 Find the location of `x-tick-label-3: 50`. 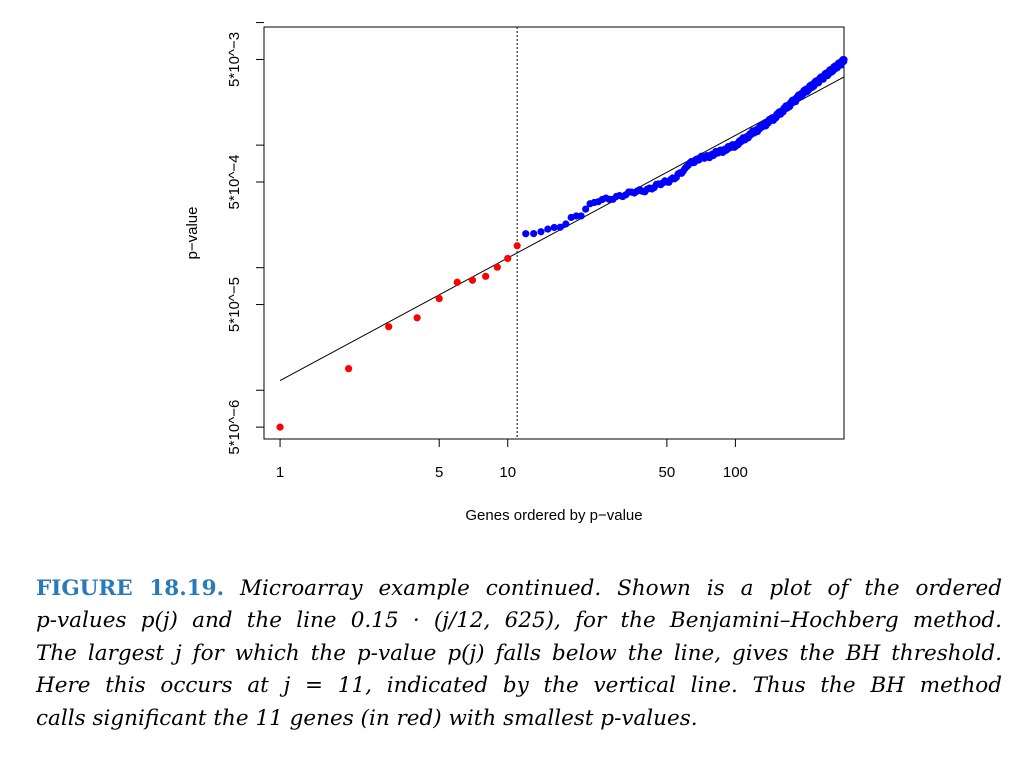

x-tick-label-3: 50 is located at coordinates (667, 472).